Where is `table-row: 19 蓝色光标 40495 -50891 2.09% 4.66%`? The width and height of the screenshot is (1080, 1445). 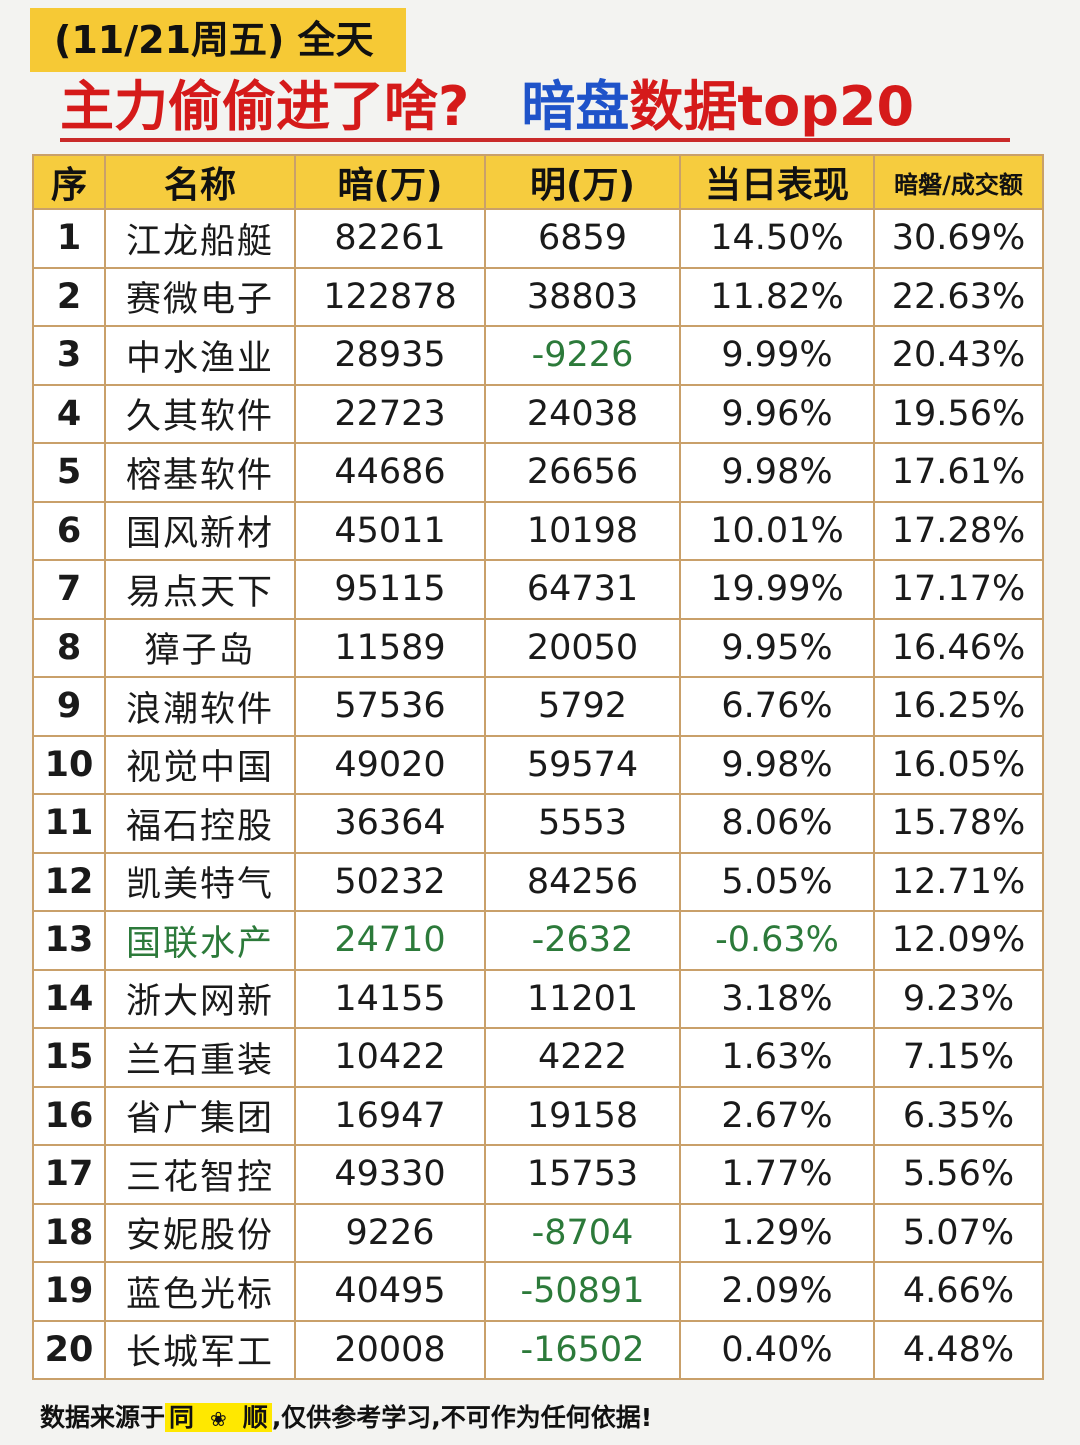 table-row: 19 蓝色光标 40495 -50891 2.09% 4.66% is located at coordinates (538, 1291).